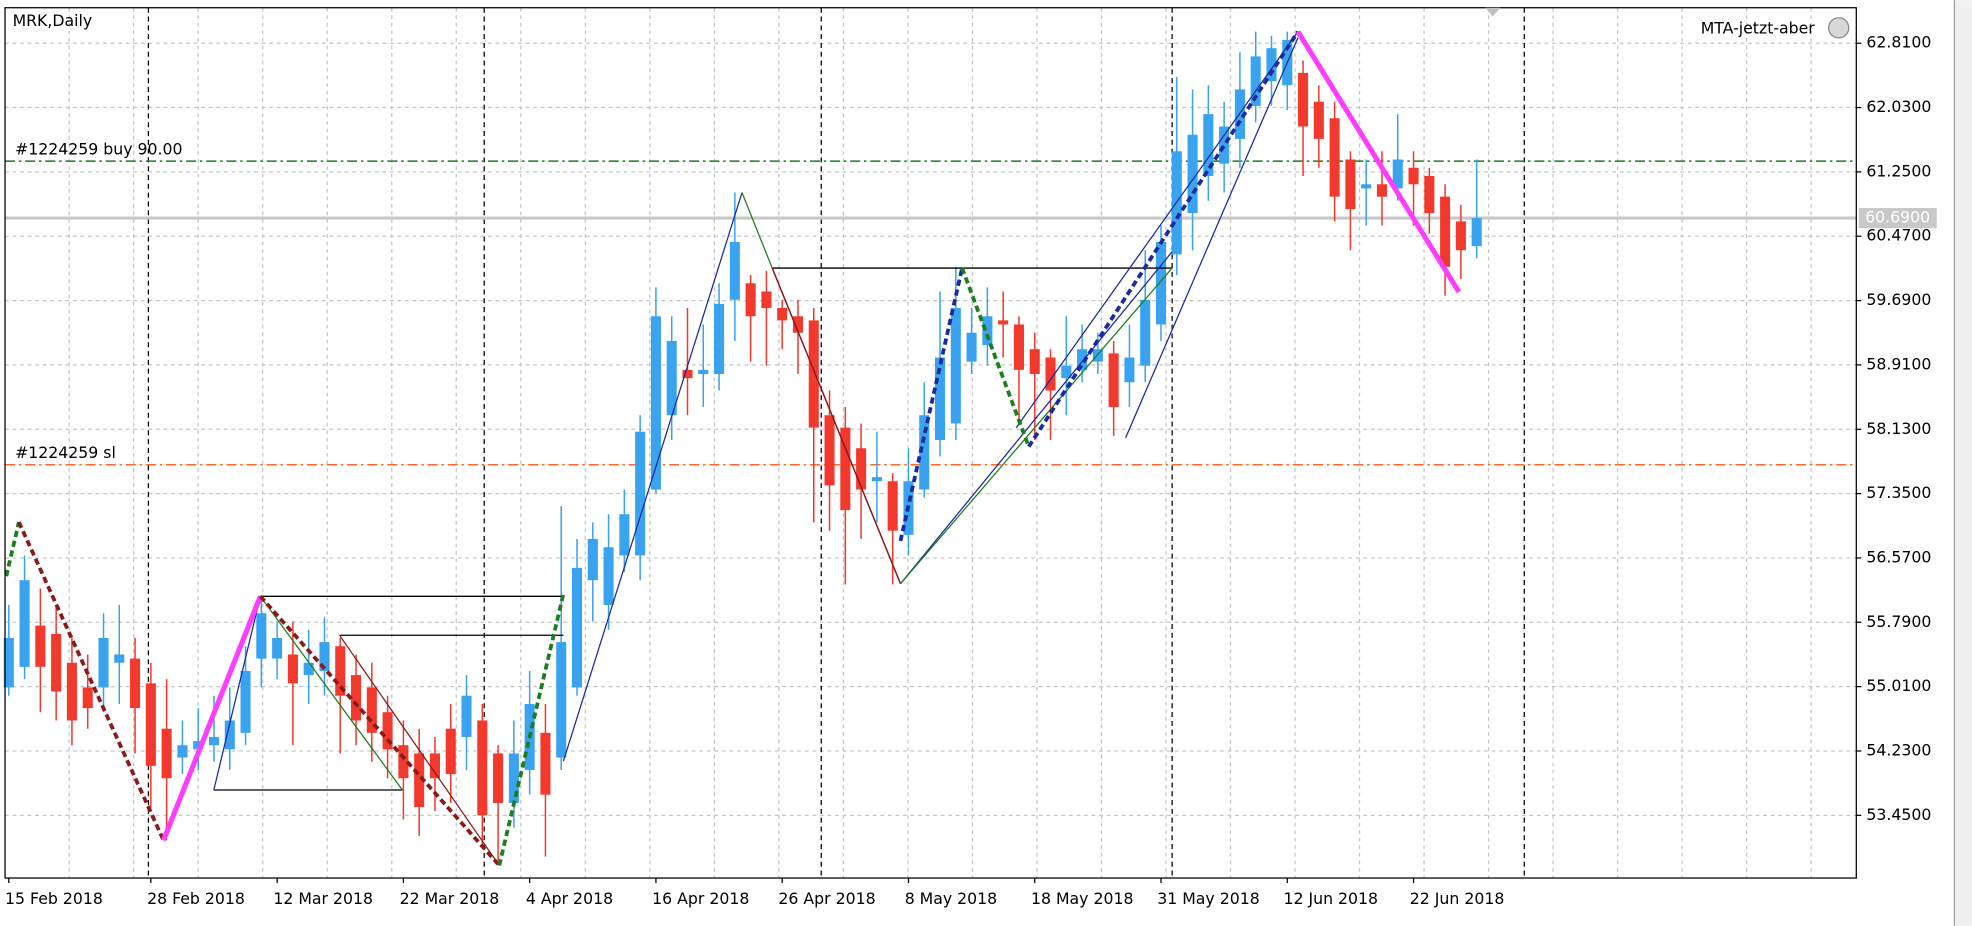 This screenshot has width=1972, height=926. What do you see at coordinates (1838, 28) in the screenshot?
I see `indicator-icon` at bounding box center [1838, 28].